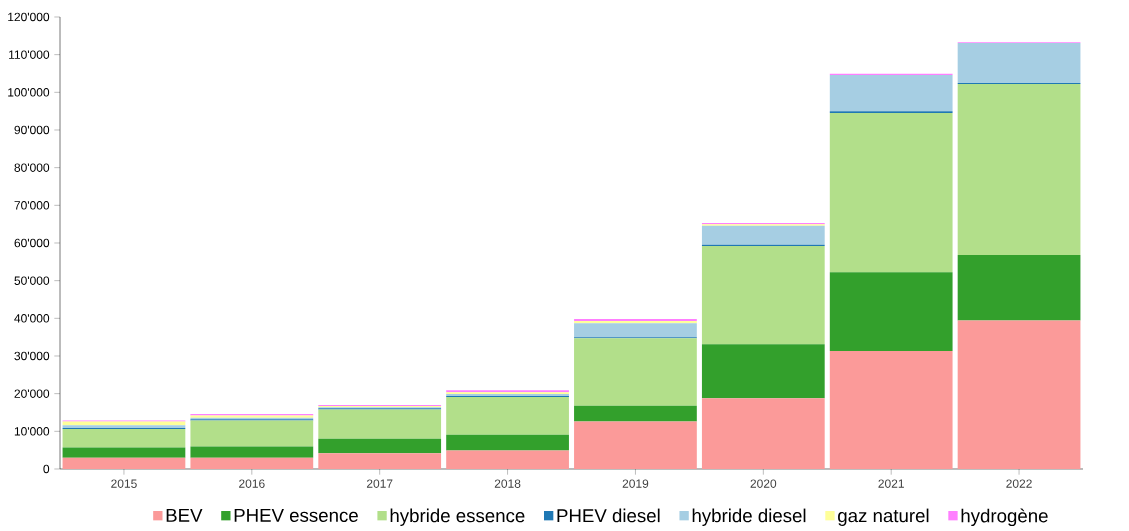 Image resolution: width=1129 pixels, height=531 pixels. What do you see at coordinates (32, 280) in the screenshot?
I see `y-tick-label: 50'000` at bounding box center [32, 280].